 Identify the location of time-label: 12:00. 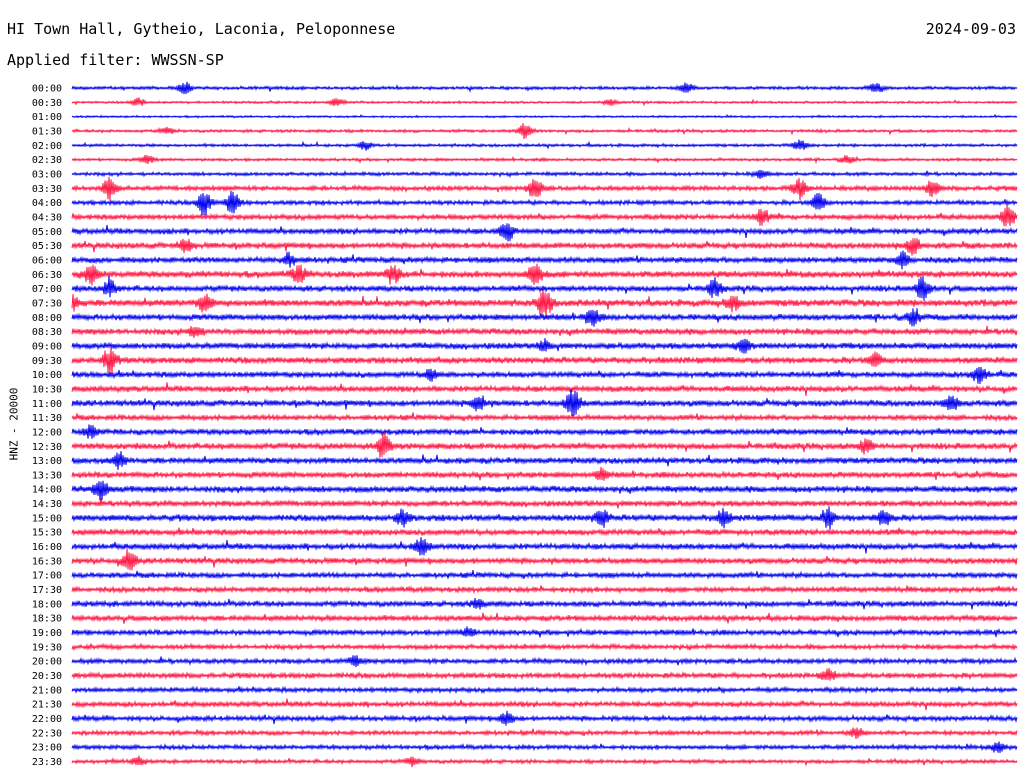
(47, 432).